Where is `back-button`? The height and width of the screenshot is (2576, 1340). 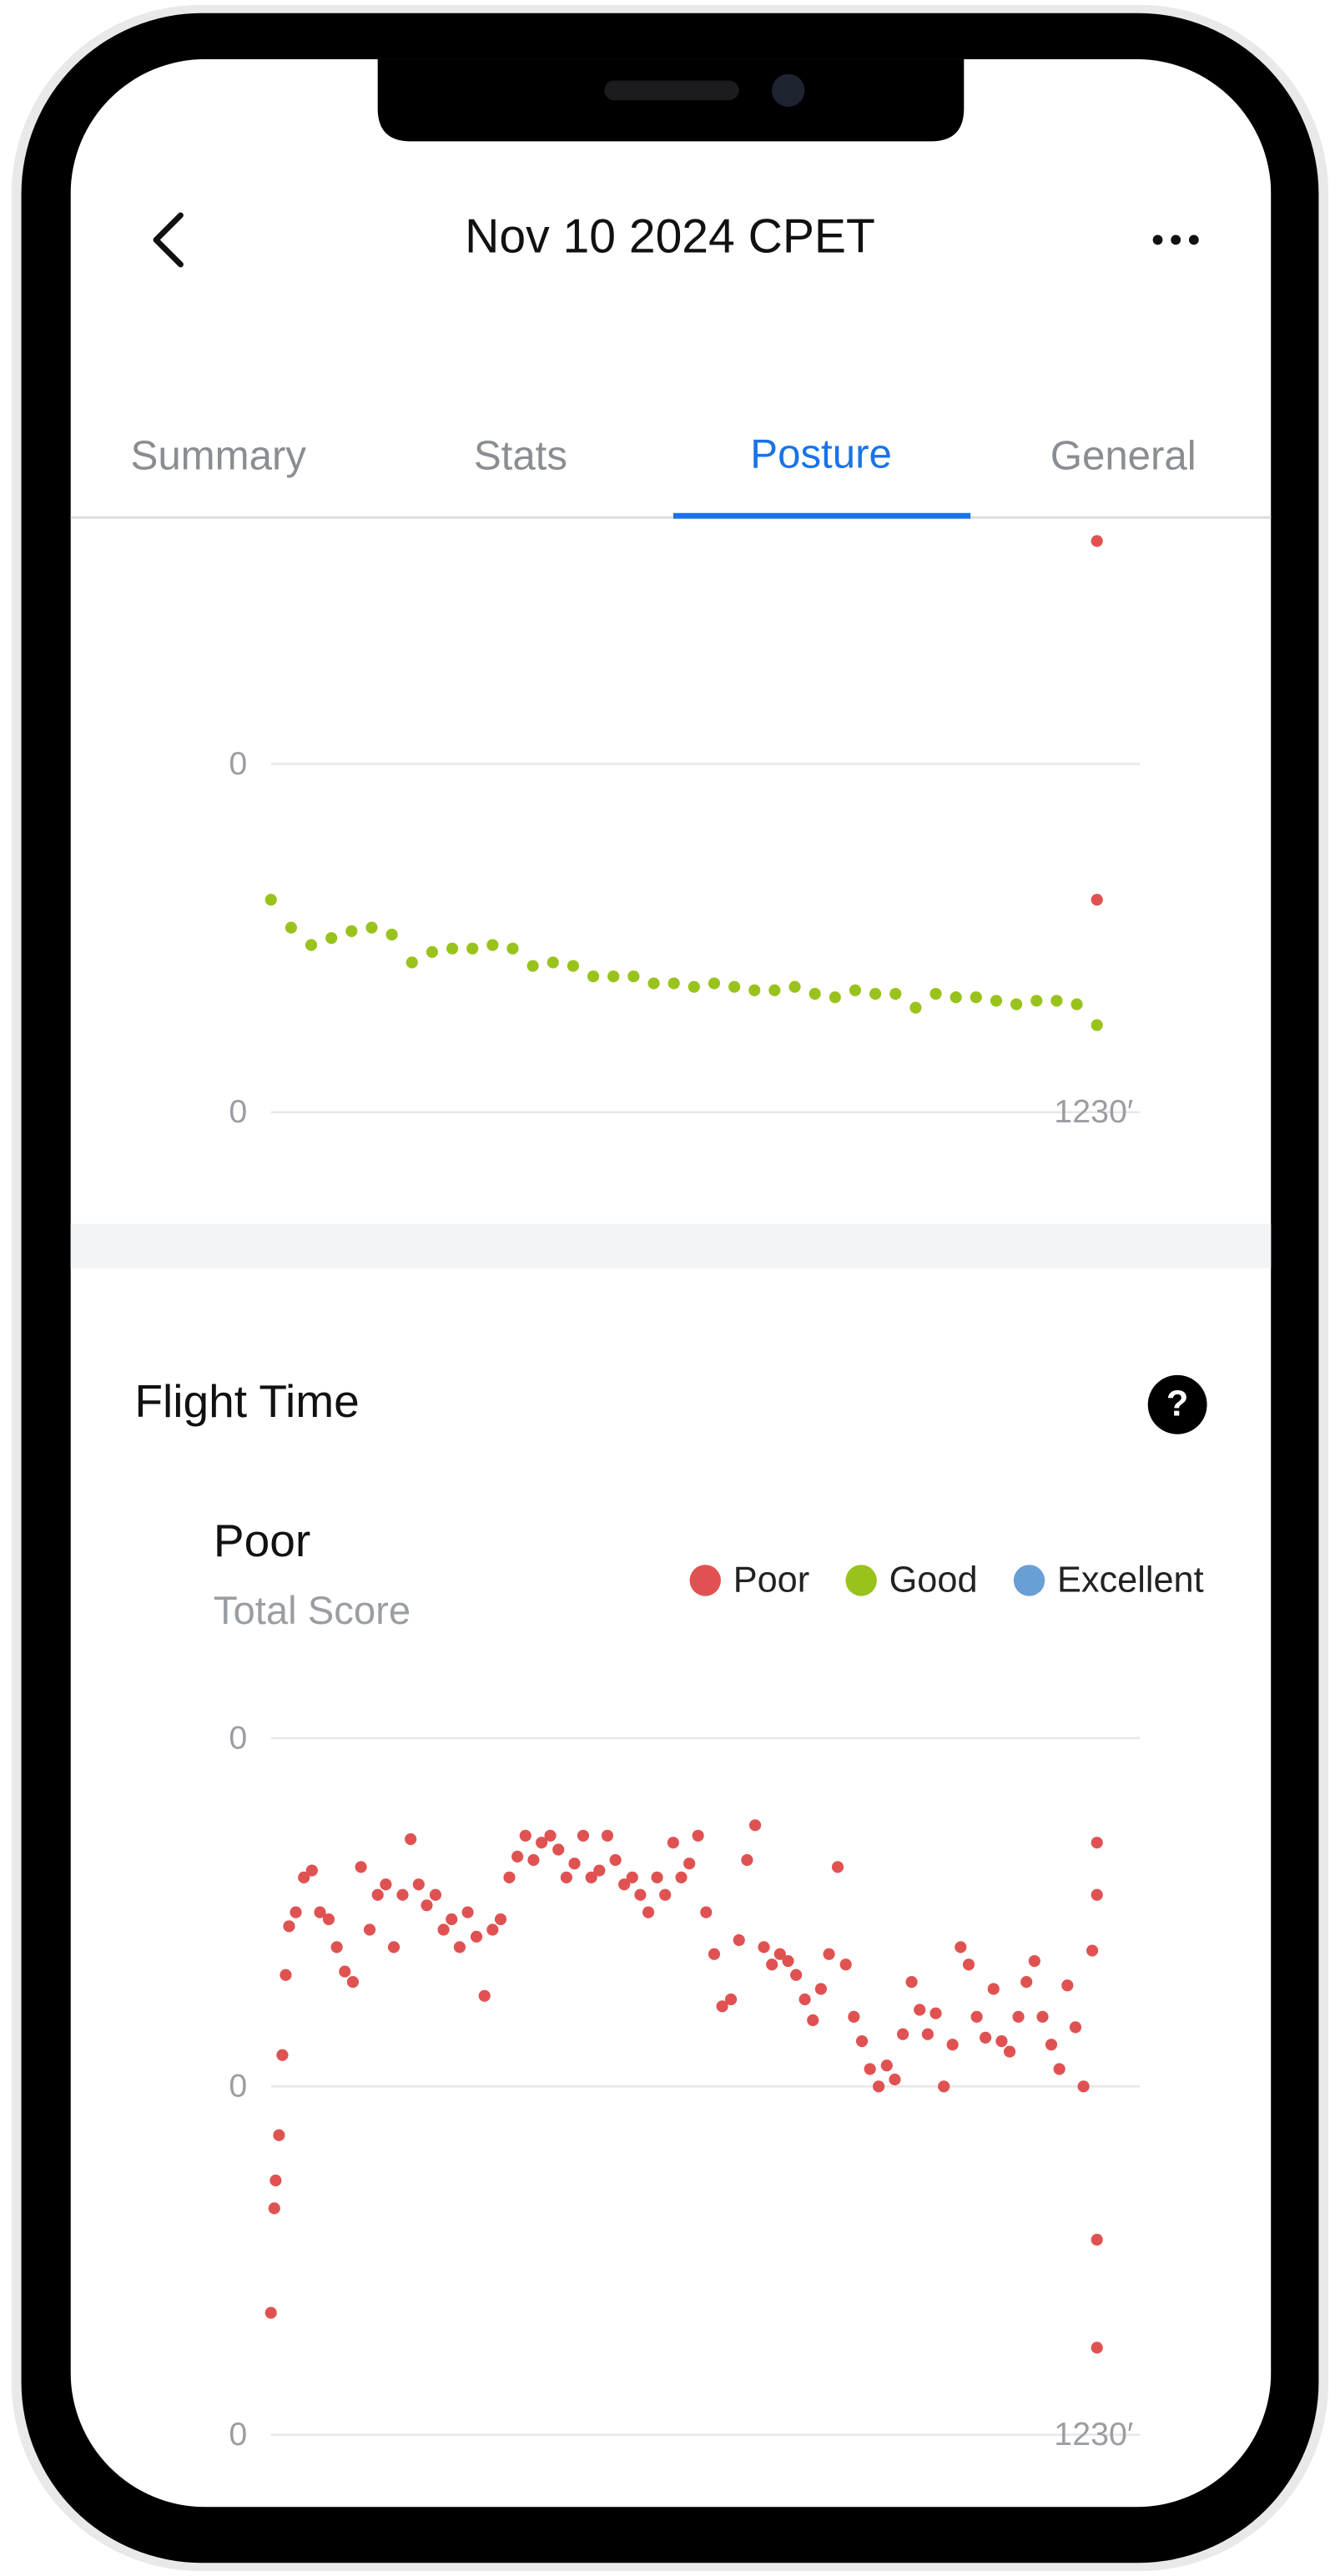 back-button is located at coordinates (169, 240).